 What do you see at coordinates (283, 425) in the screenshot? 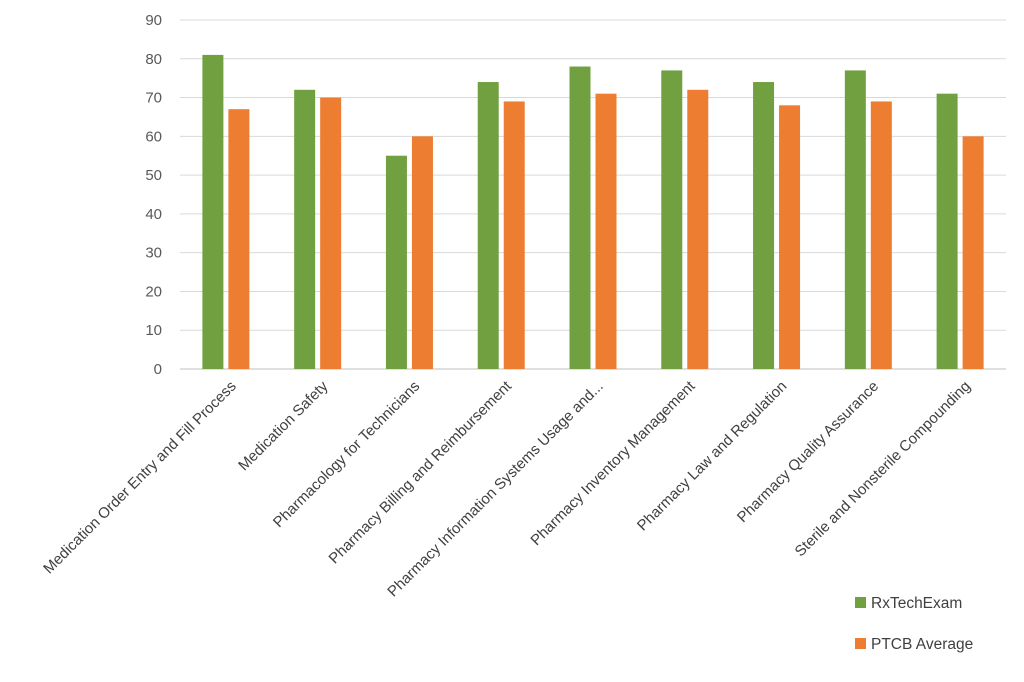
I see `x-category-label: Medication Safety` at bounding box center [283, 425].